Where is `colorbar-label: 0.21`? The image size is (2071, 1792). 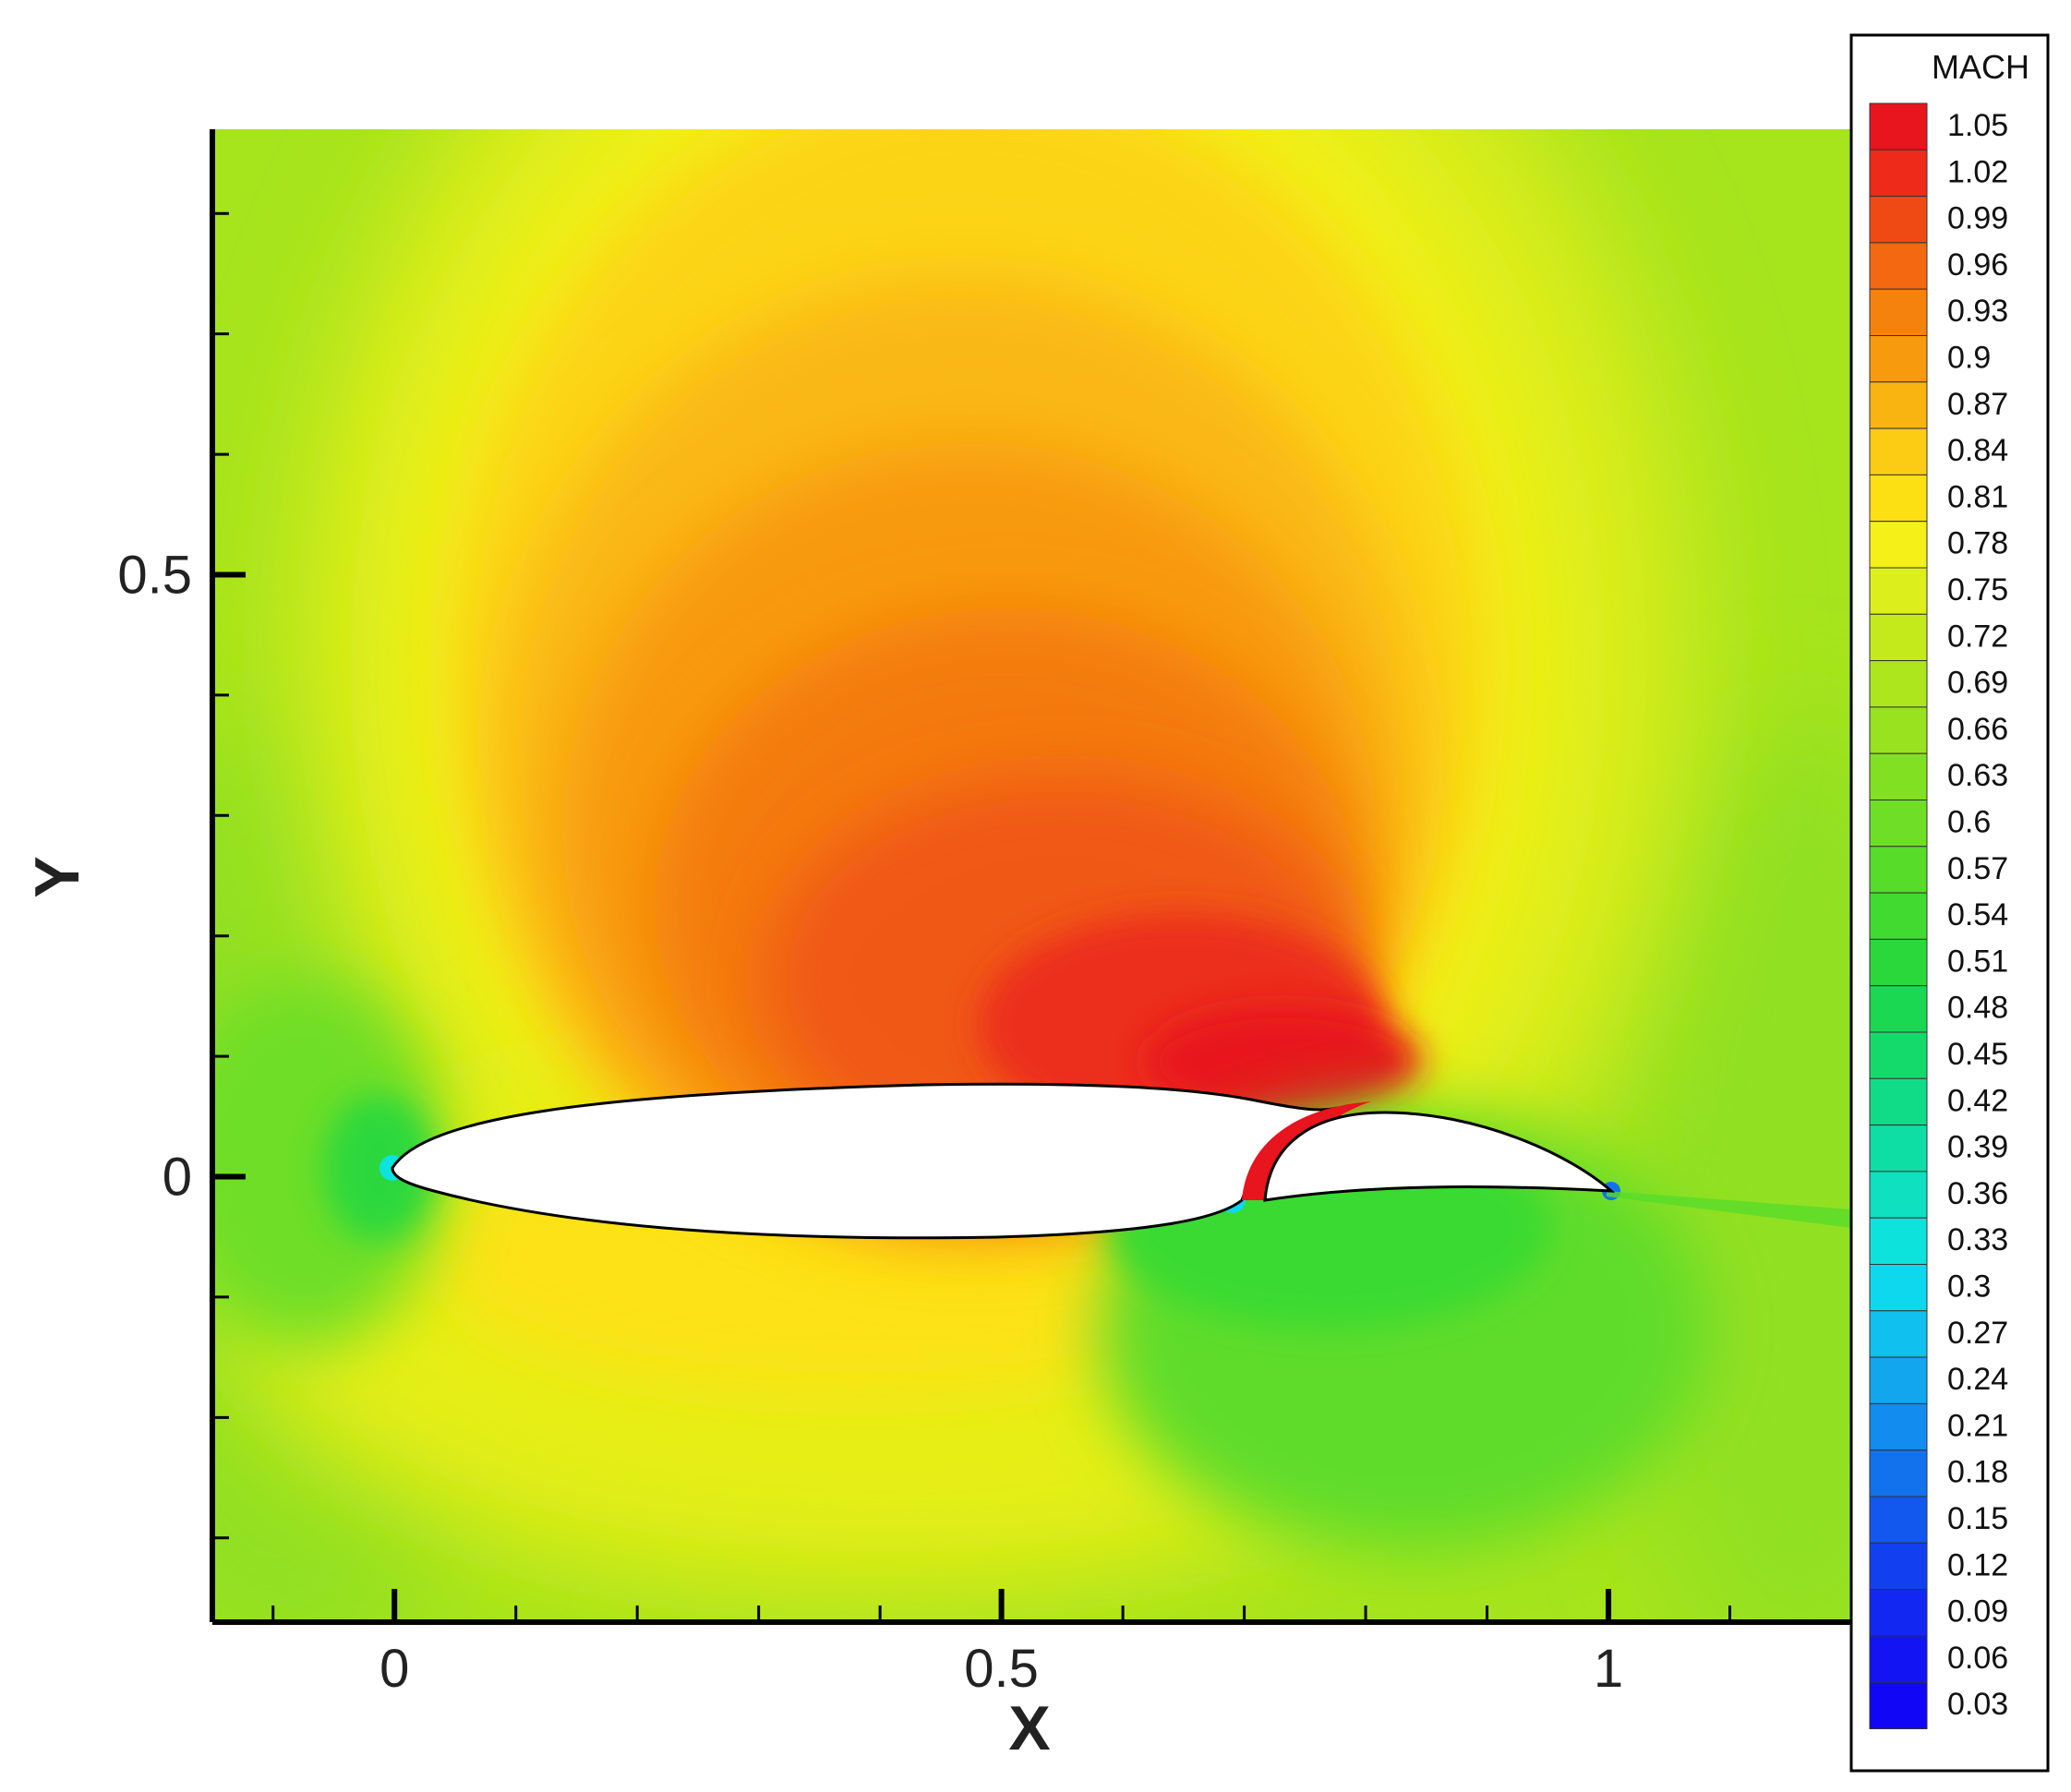
colorbar-label: 0.21 is located at coordinates (1978, 1425).